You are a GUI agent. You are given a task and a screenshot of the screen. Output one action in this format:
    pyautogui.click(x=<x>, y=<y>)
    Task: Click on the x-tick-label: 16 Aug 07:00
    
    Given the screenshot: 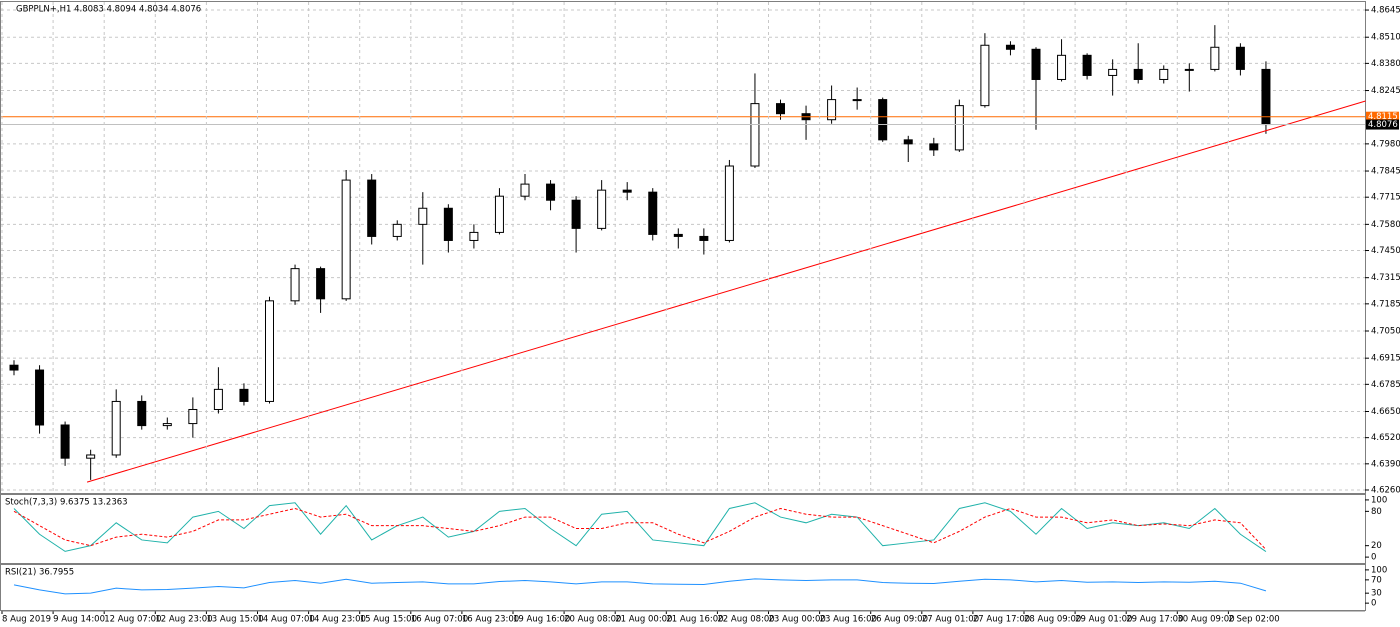 What is the action you would take?
    pyautogui.click(x=439, y=620)
    